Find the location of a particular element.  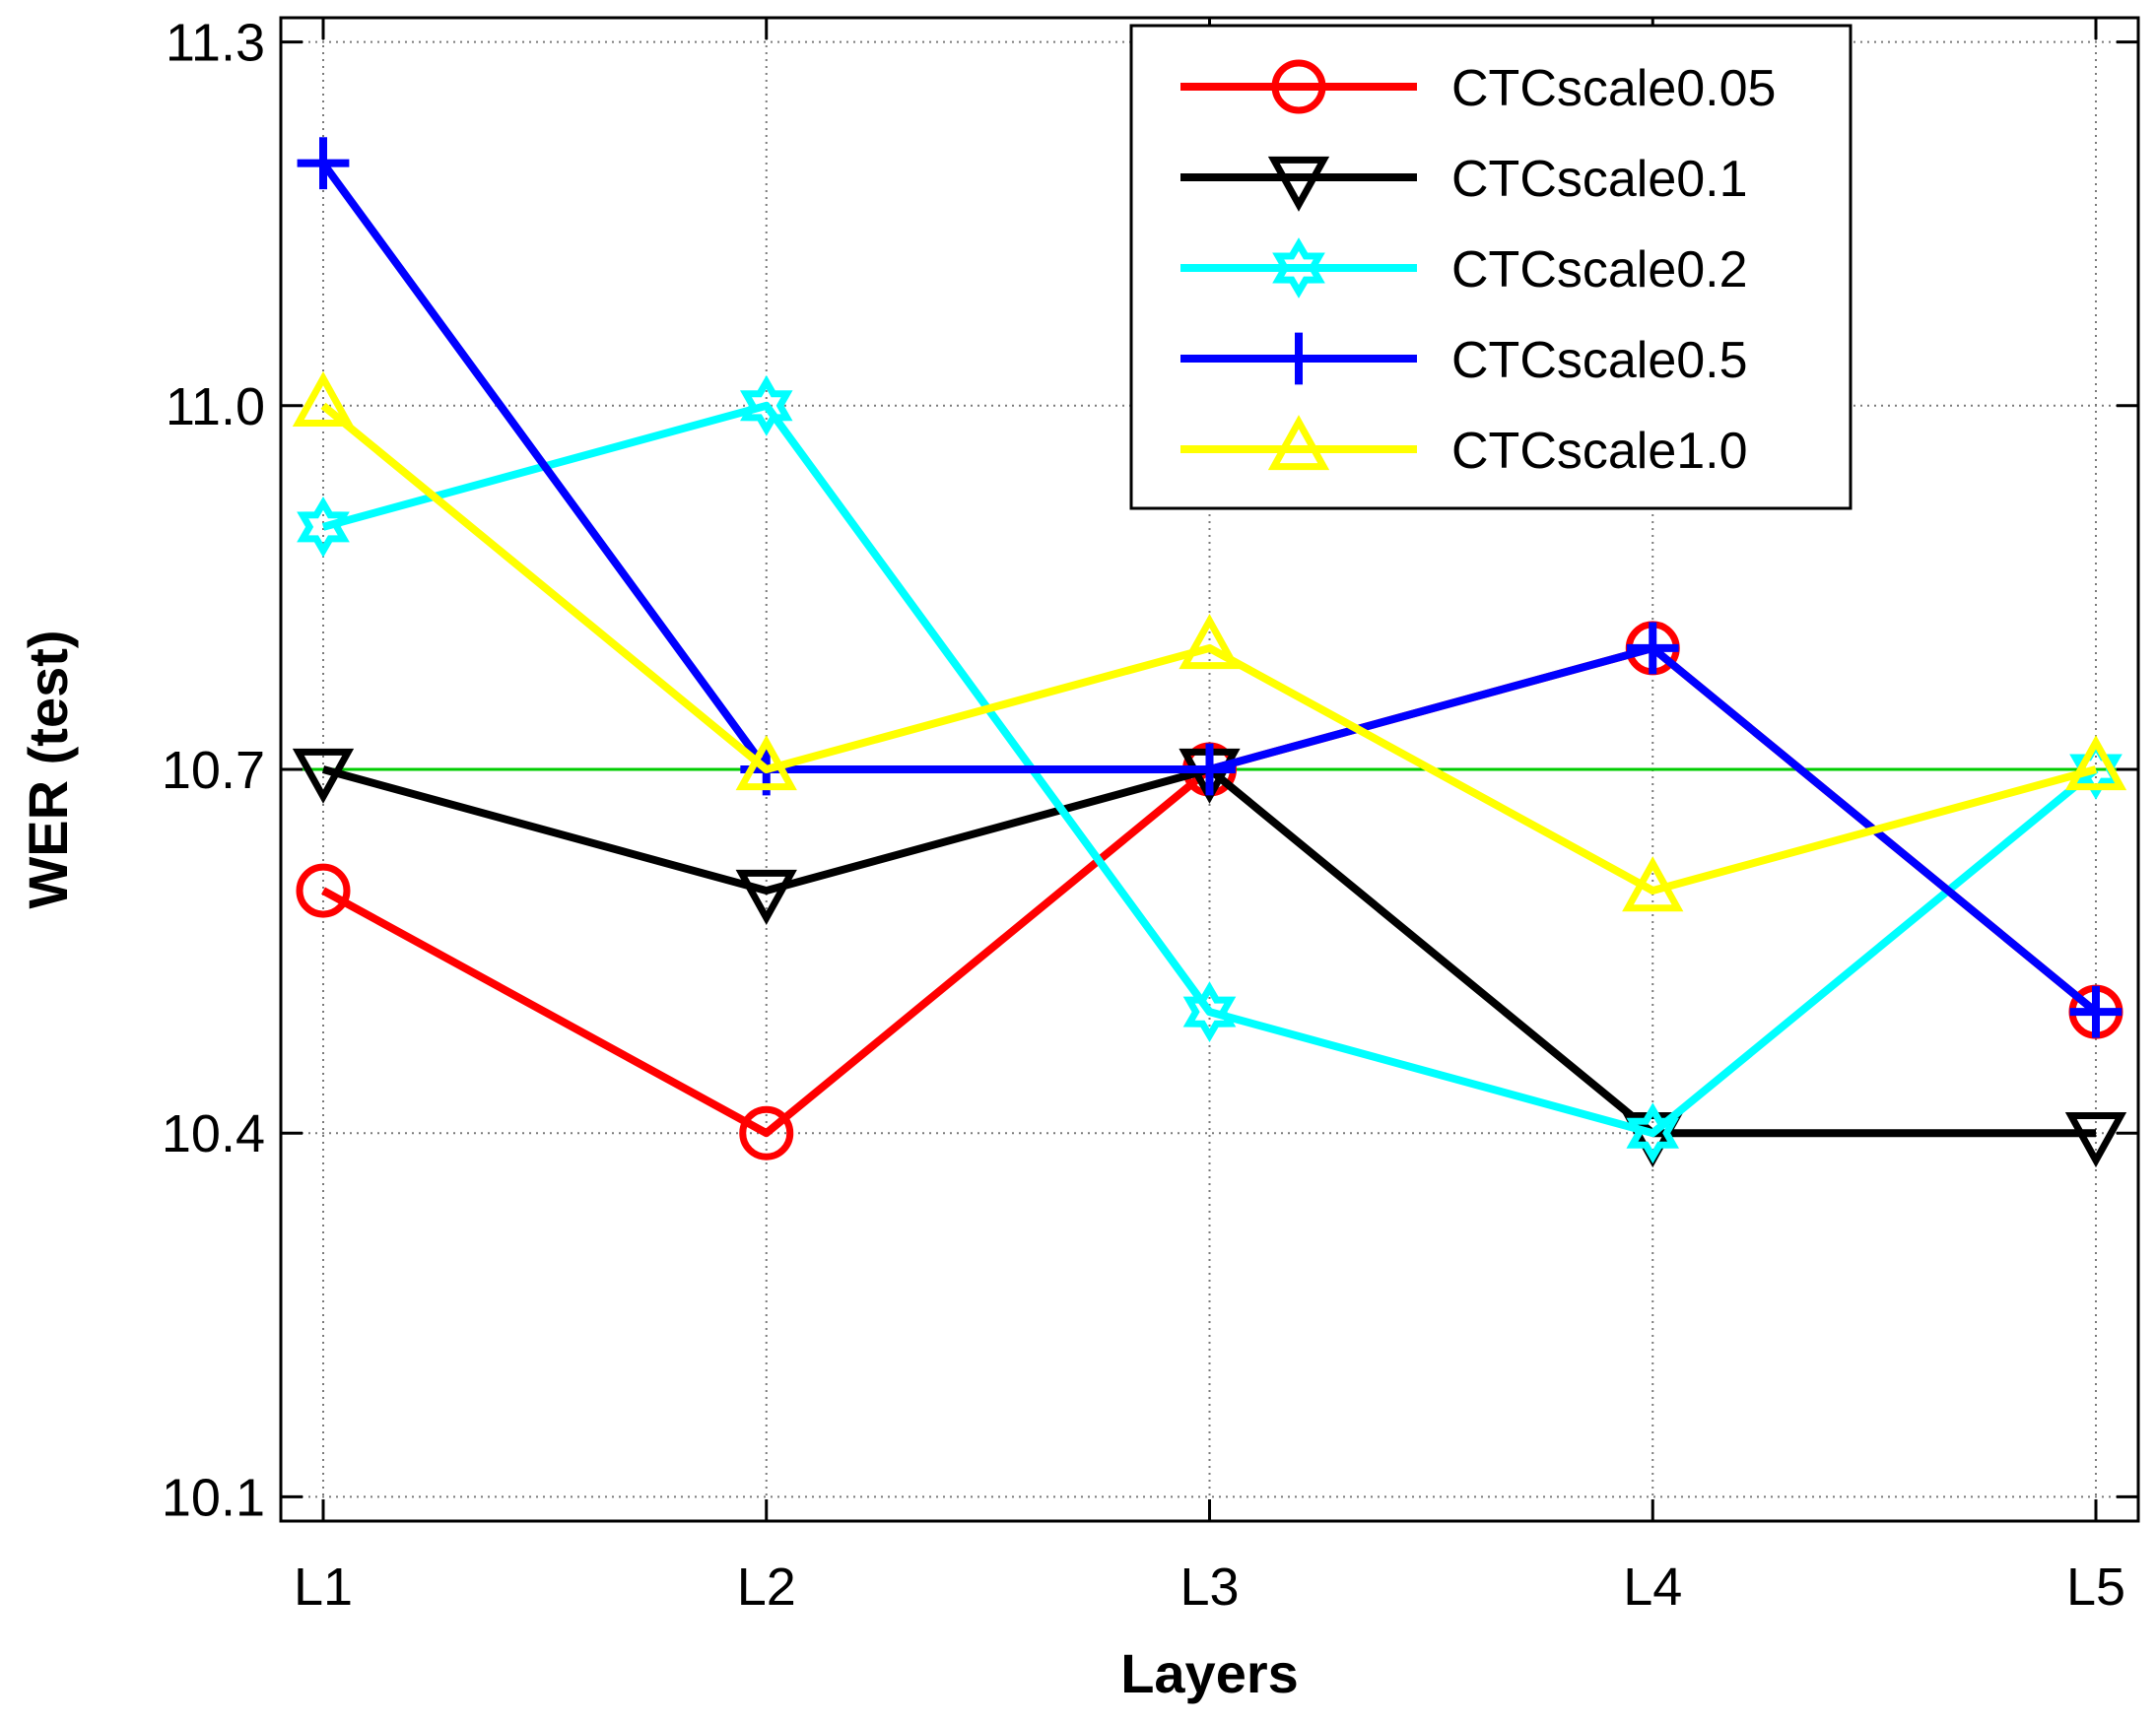

legend-entry: CTCscale0.05 is located at coordinates (1478, 88).